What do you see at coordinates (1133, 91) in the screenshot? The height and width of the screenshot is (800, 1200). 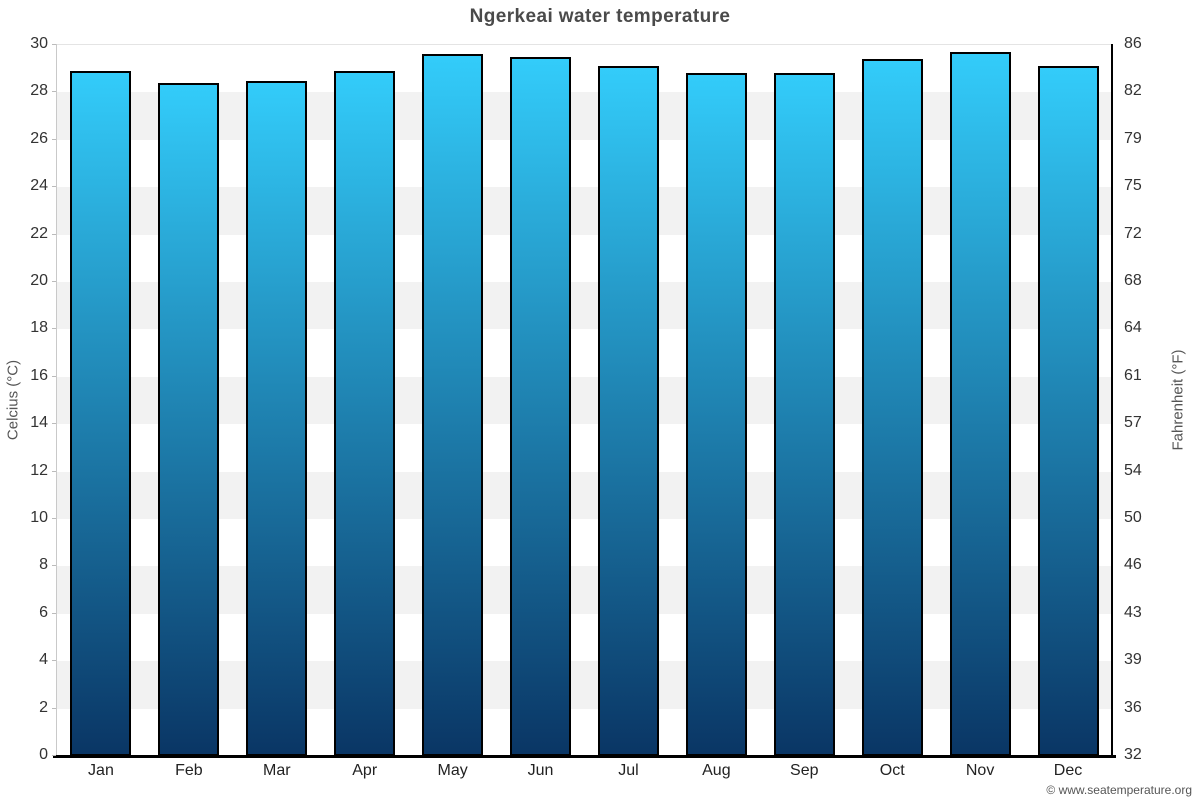 I see `y-tick-label-right: 82` at bounding box center [1133, 91].